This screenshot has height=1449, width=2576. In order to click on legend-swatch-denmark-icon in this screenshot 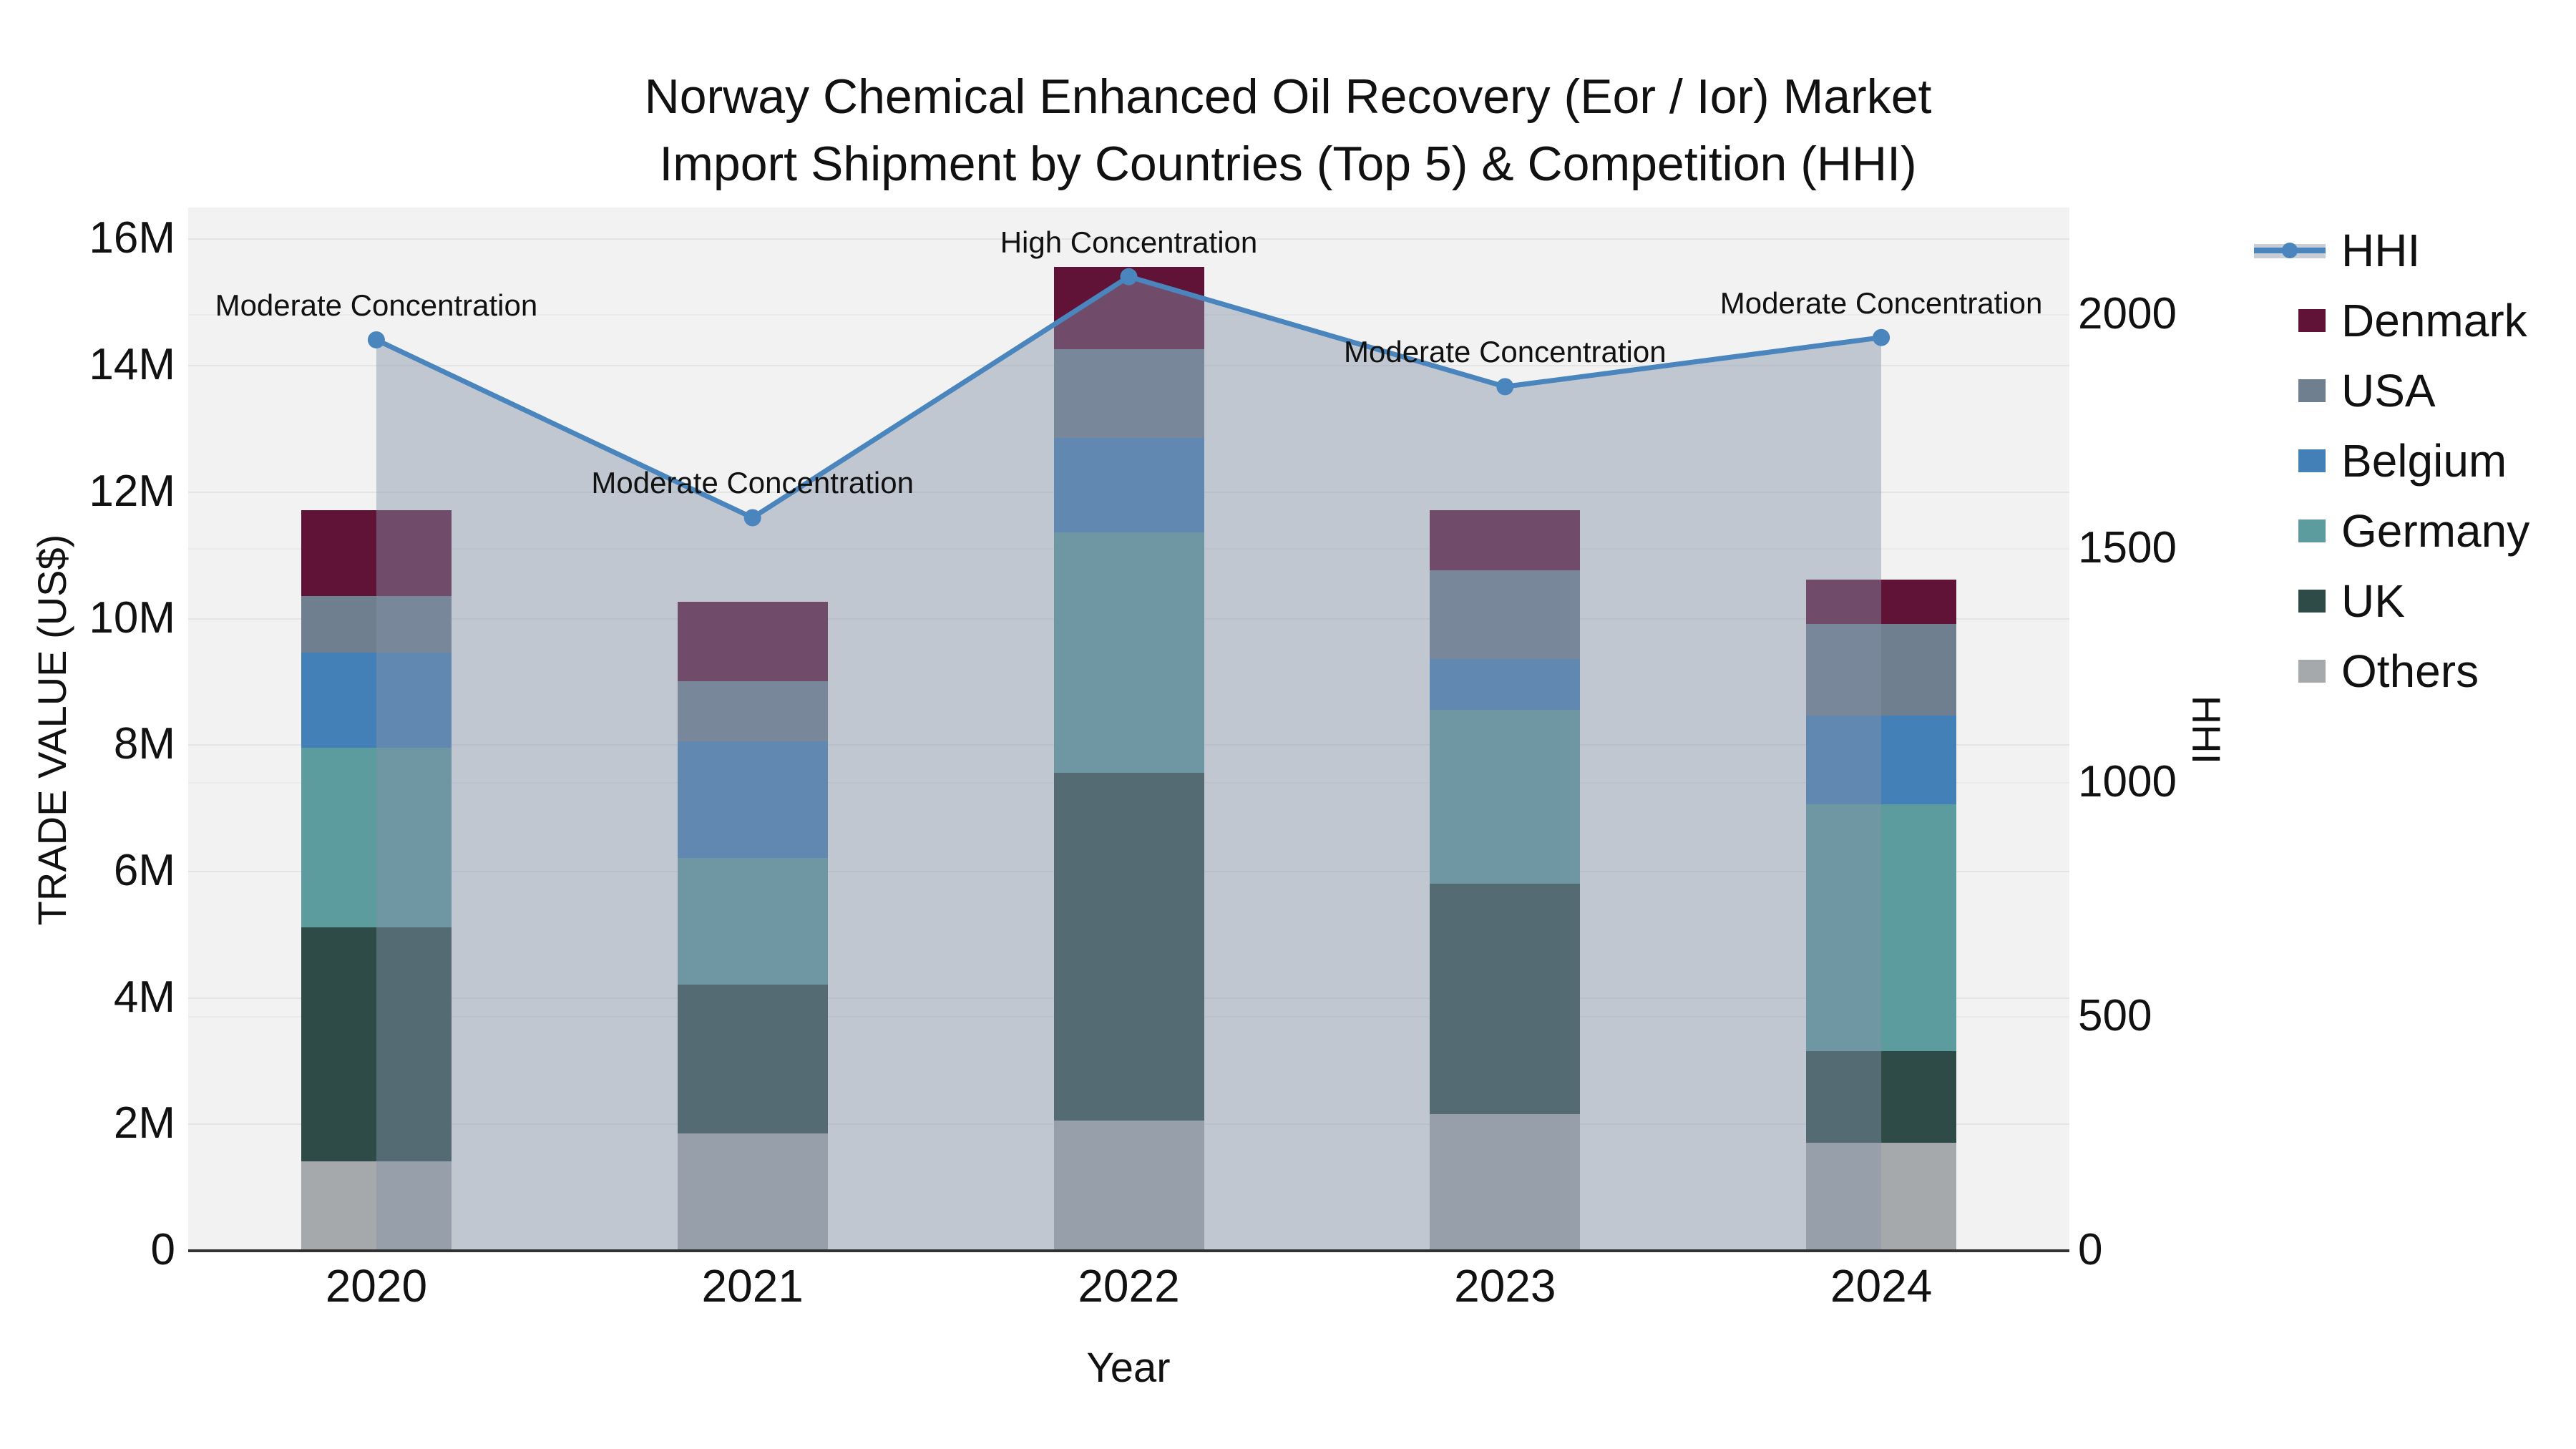, I will do `click(2312, 320)`.